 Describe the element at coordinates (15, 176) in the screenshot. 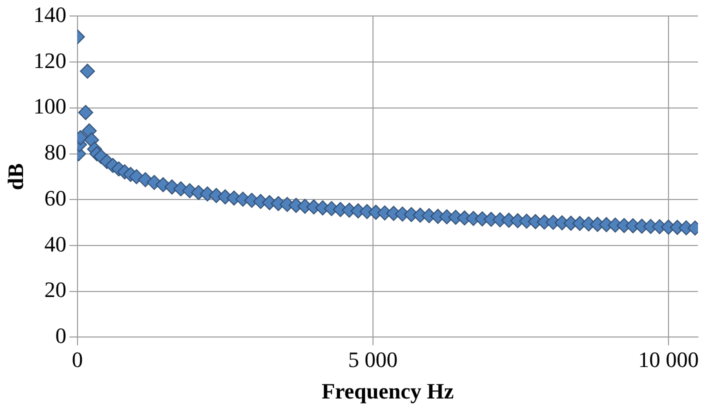

I see `y-axis-title: dB` at that location.